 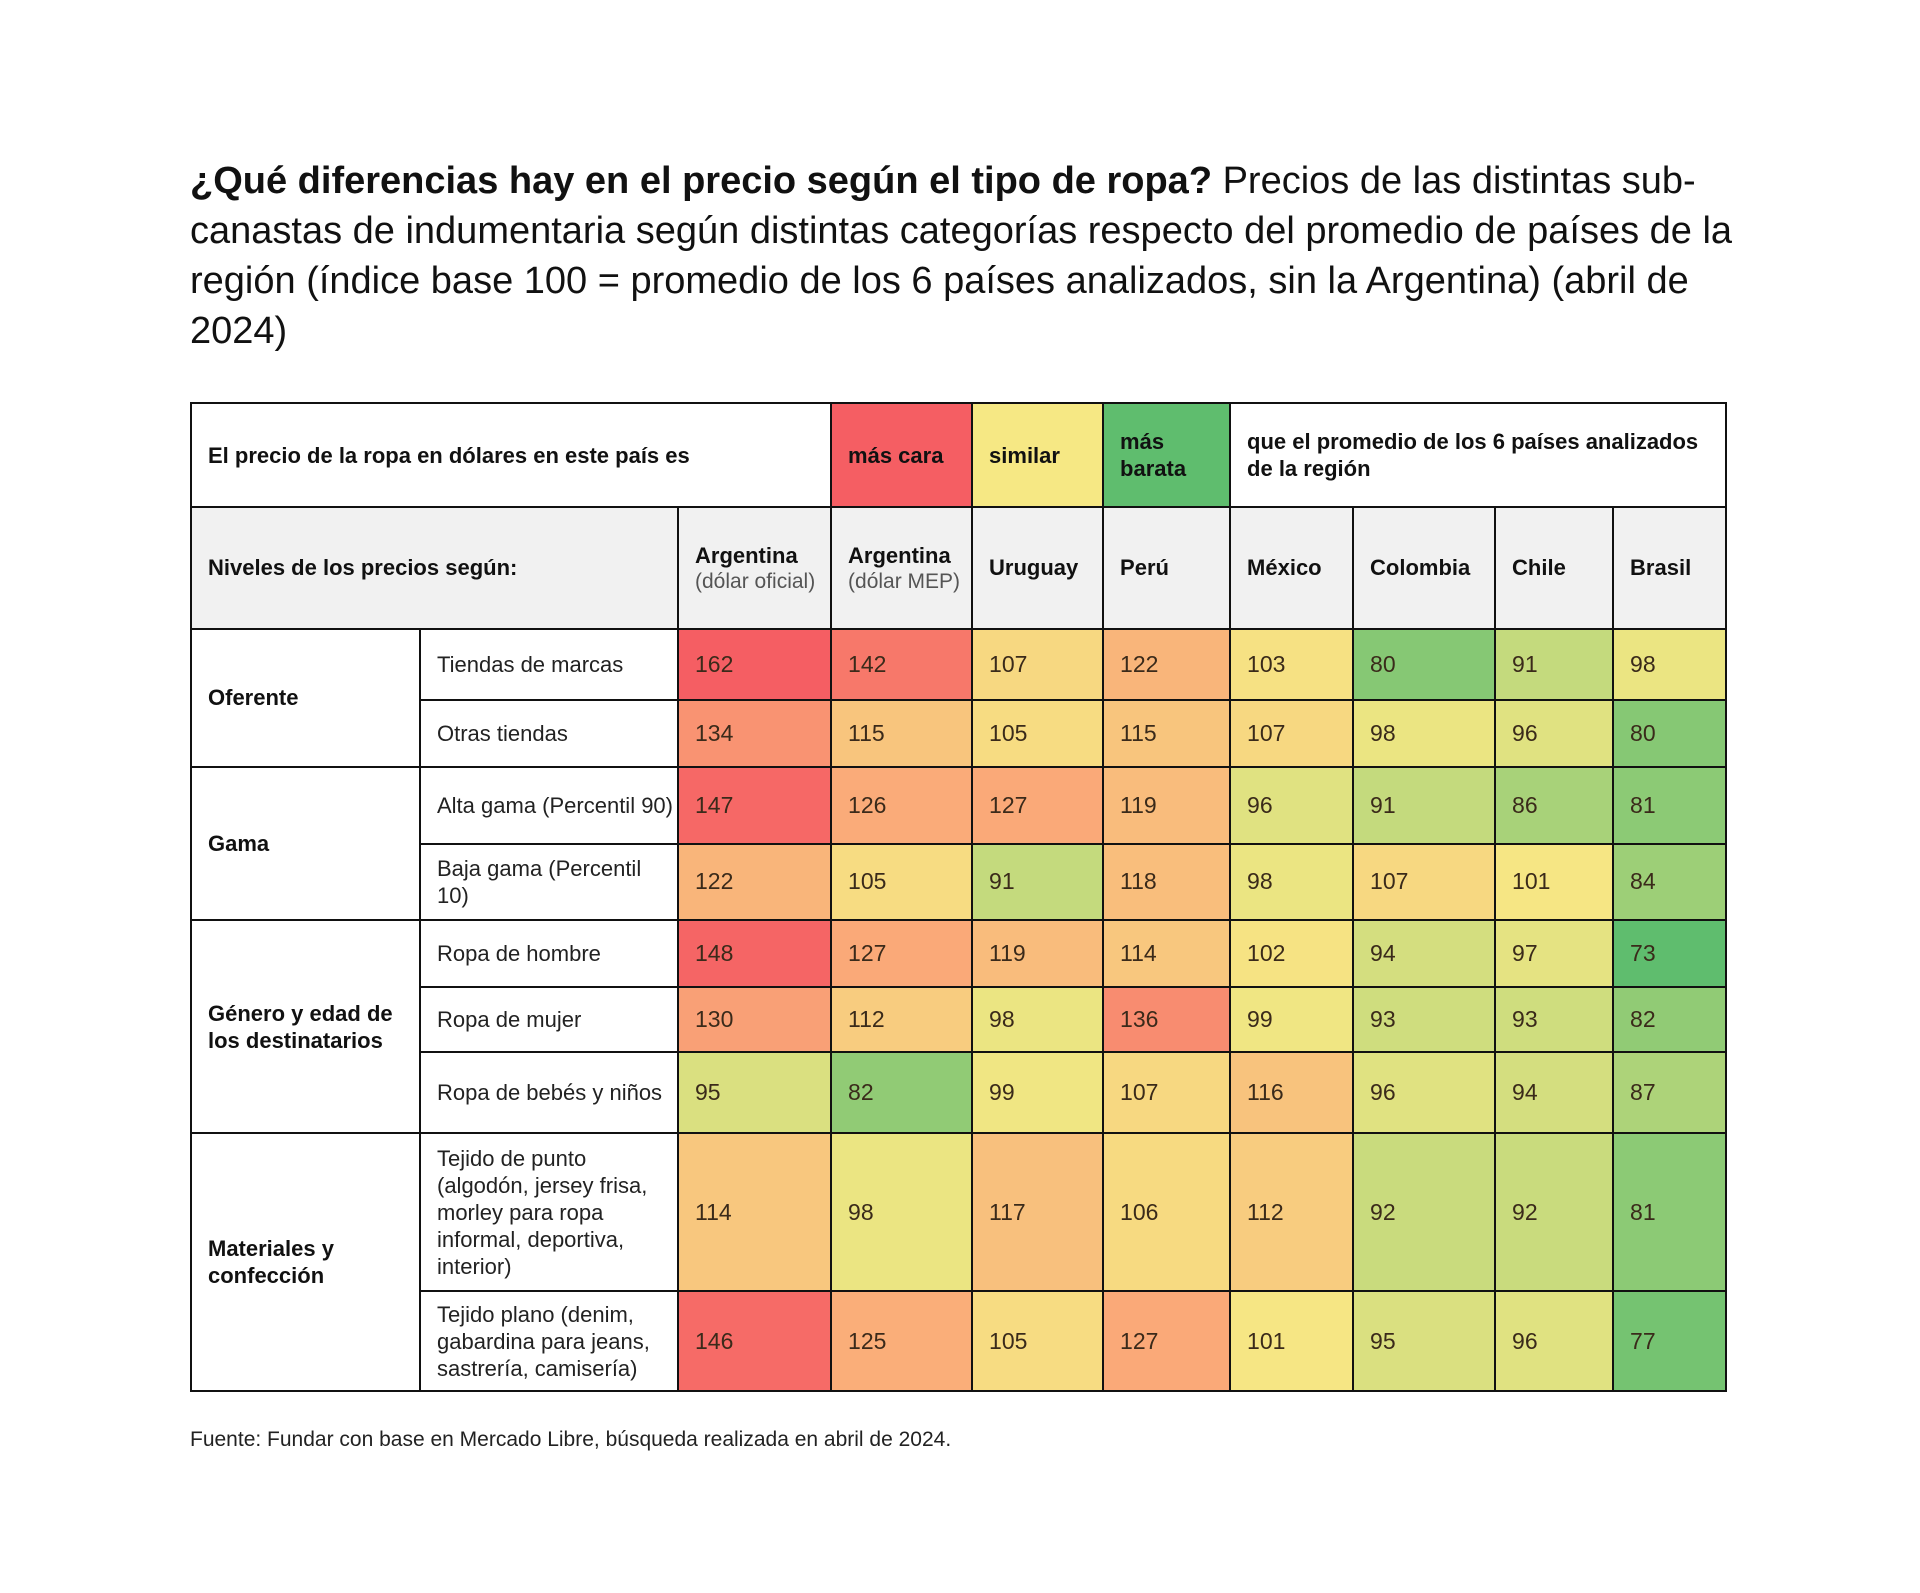 I want to click on column-header-name: Perú, so click(x=1144, y=568).